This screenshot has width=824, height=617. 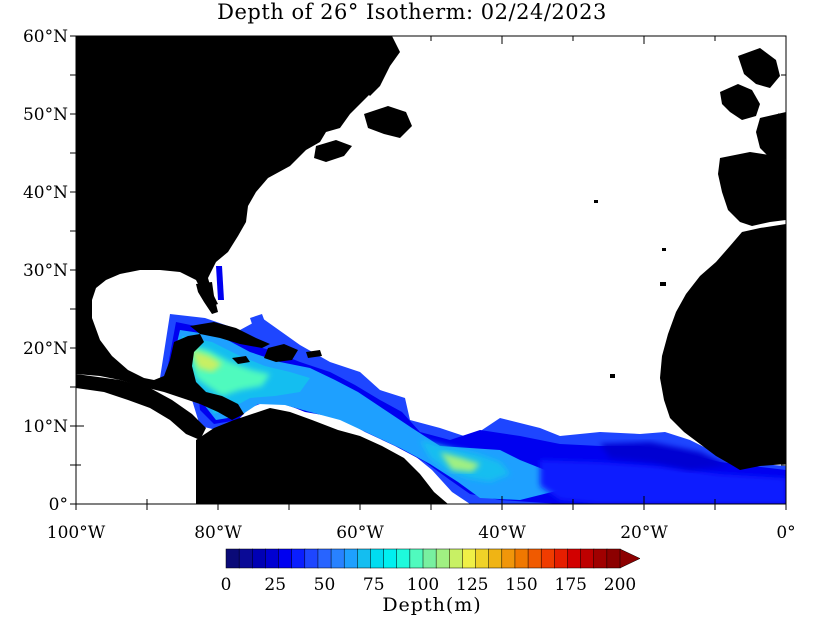 I want to click on colorbar-tick-label: 150, so click(x=521, y=585).